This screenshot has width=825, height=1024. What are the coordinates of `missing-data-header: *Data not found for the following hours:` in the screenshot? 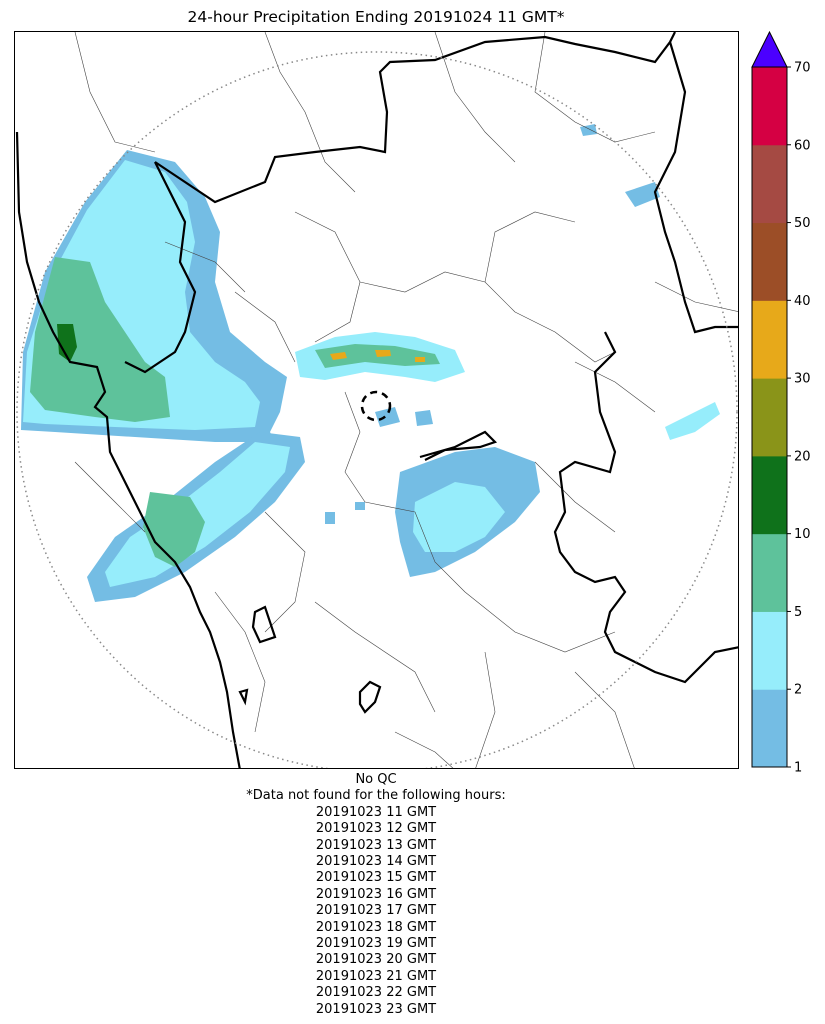 It's located at (376, 796).